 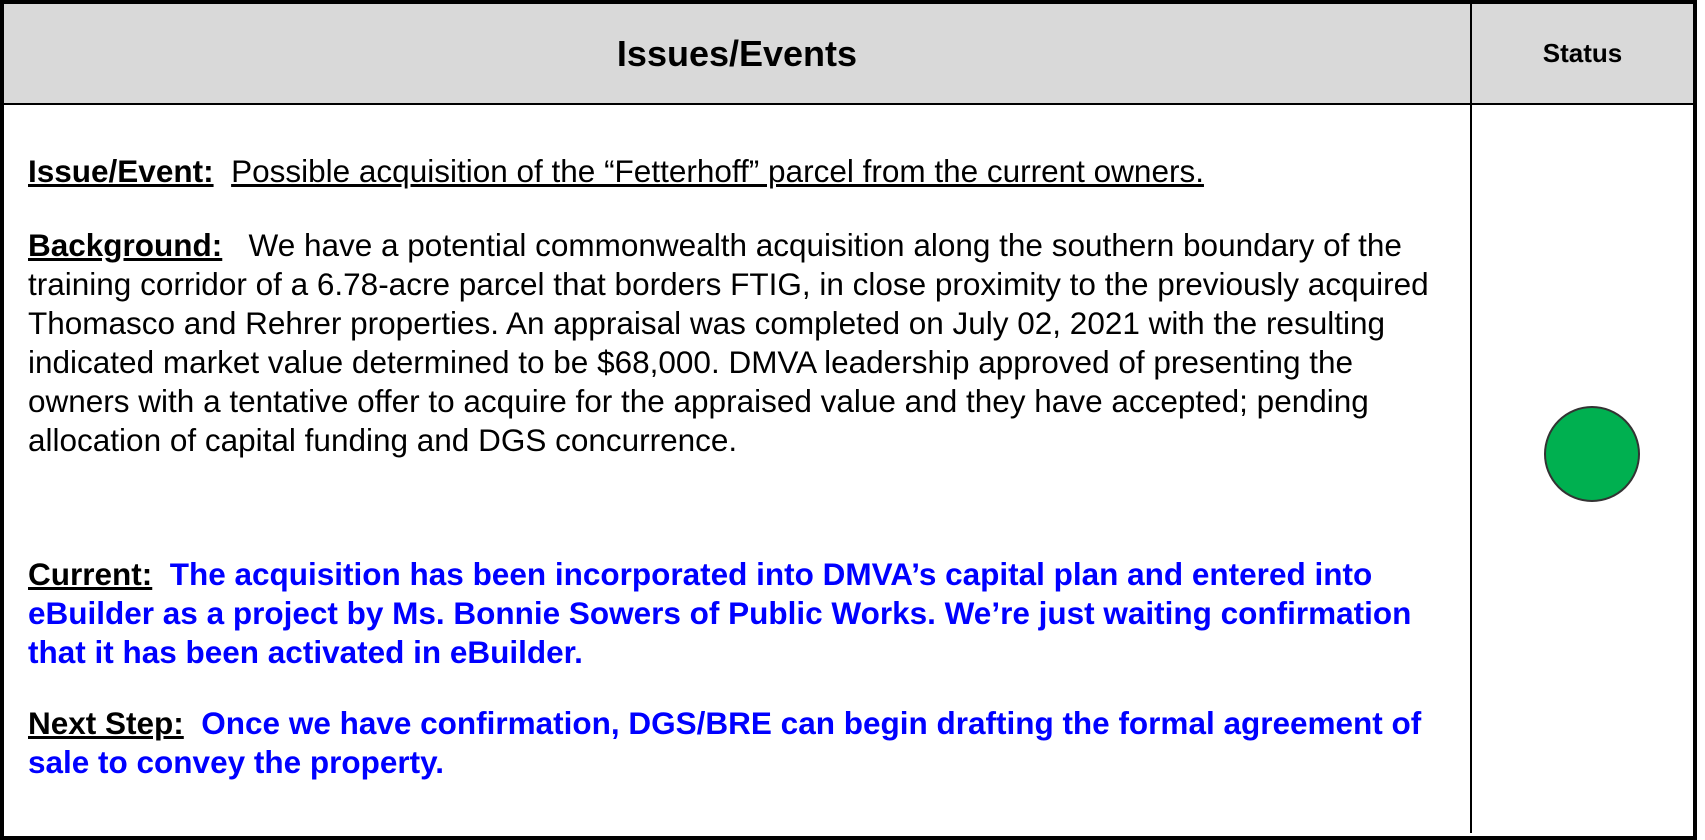 I want to click on column-divider, so click(x=1471, y=418).